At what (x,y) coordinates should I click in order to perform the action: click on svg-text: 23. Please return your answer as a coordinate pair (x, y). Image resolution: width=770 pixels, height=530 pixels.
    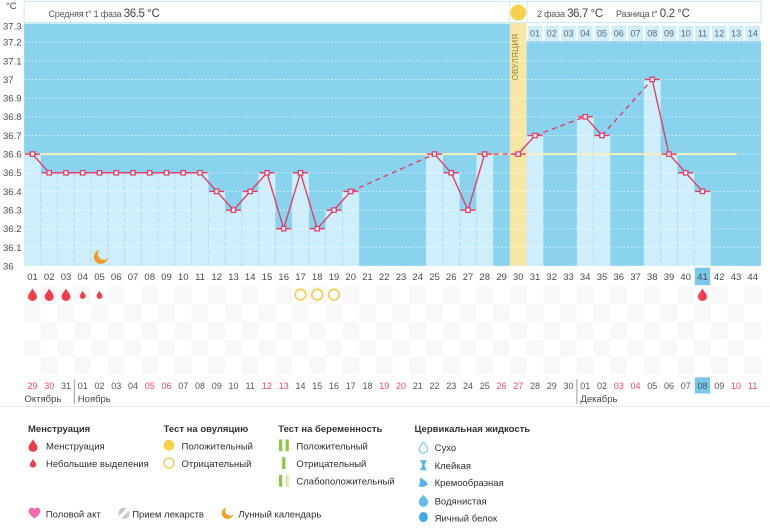
    Looking at the image, I should click on (451, 386).